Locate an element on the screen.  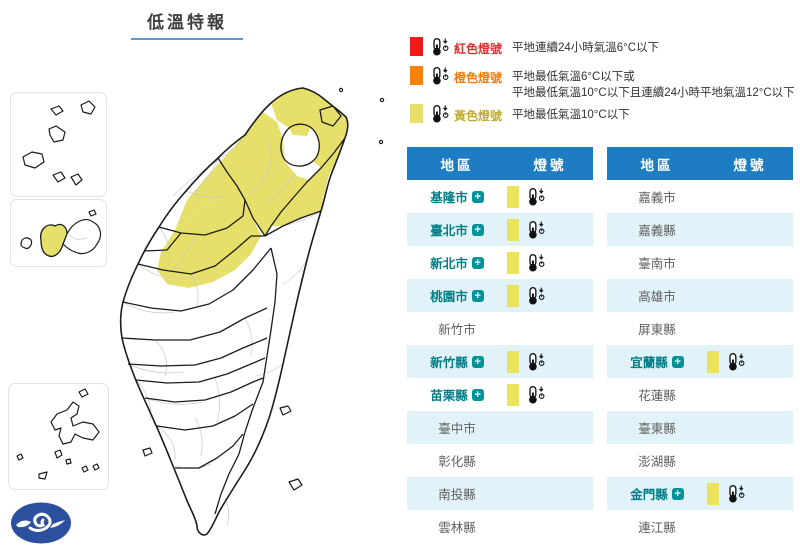
table-row: 宜蘭縣 + is located at coordinates (700, 361).